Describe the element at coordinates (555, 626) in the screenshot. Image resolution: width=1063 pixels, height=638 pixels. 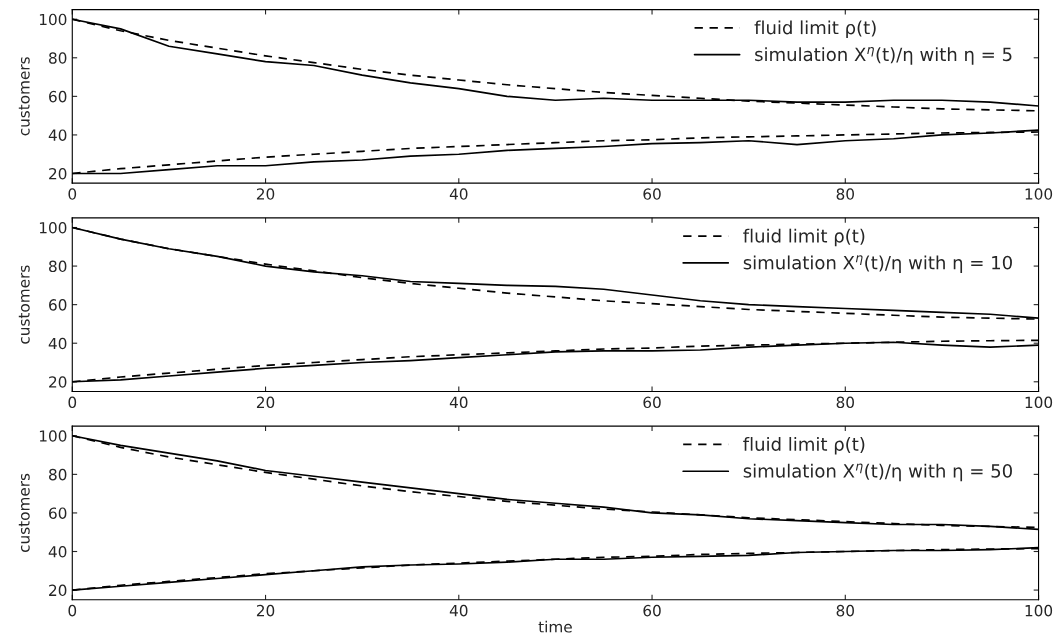
I see `x-axis-title: time` at that location.